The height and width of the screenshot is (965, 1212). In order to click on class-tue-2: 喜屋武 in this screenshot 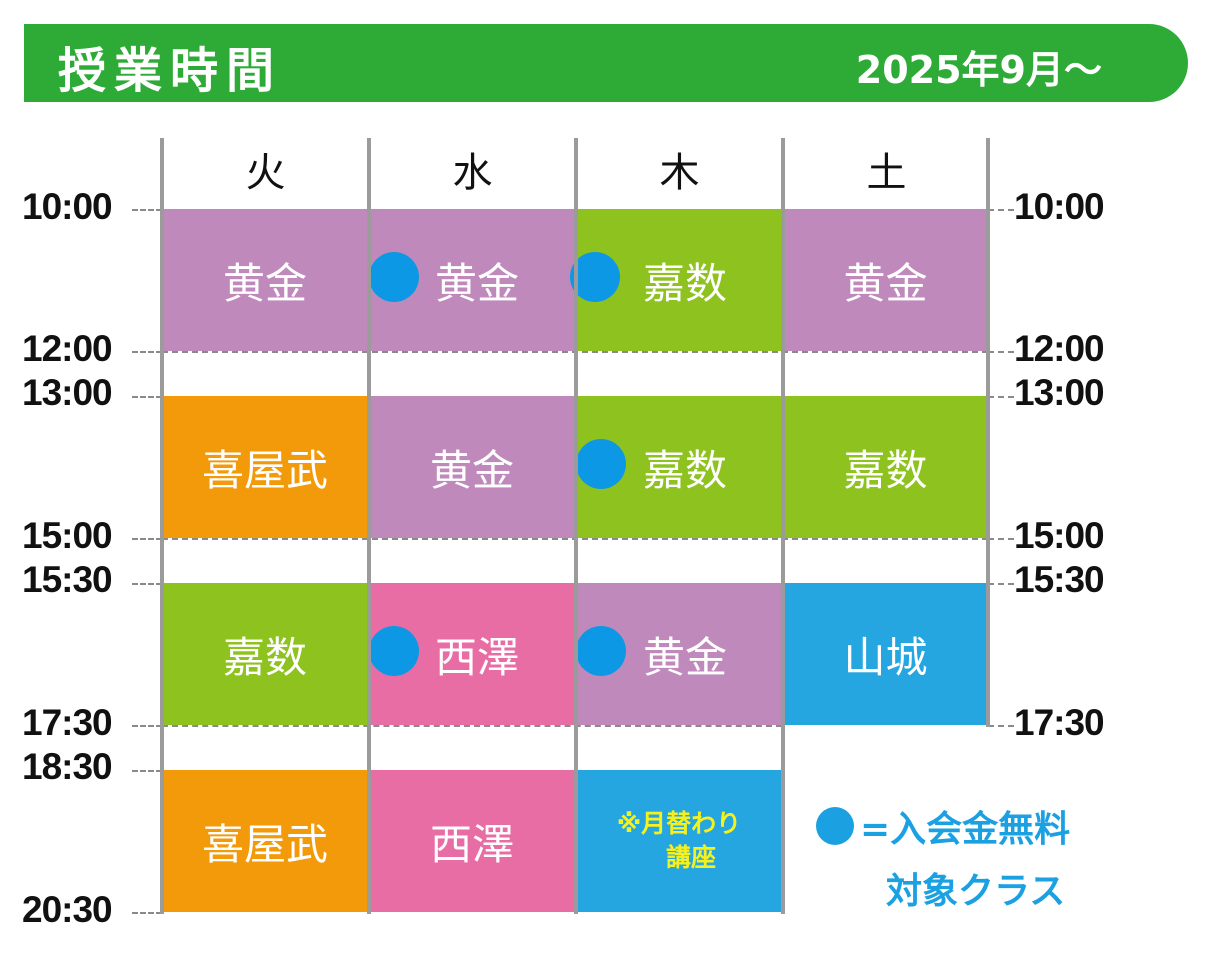, I will do `click(265, 467)`.